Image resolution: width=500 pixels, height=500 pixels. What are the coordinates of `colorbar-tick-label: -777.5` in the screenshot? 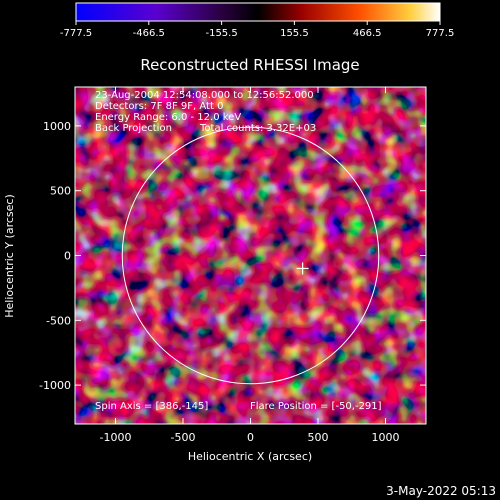 It's located at (76, 33).